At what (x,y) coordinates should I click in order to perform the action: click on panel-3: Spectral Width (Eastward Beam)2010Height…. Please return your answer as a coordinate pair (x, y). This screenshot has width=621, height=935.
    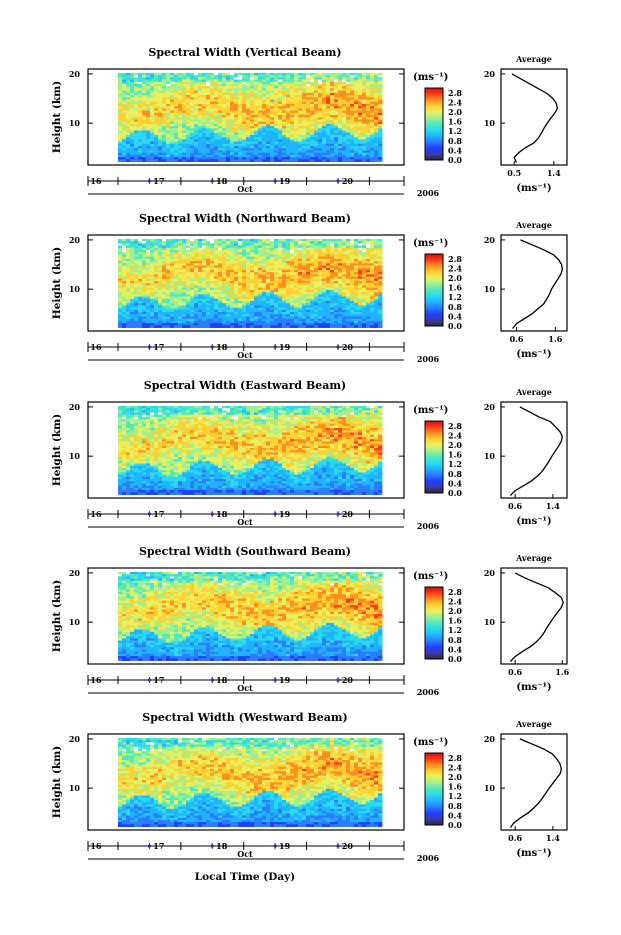
    Looking at the image, I should click on (309, 455).